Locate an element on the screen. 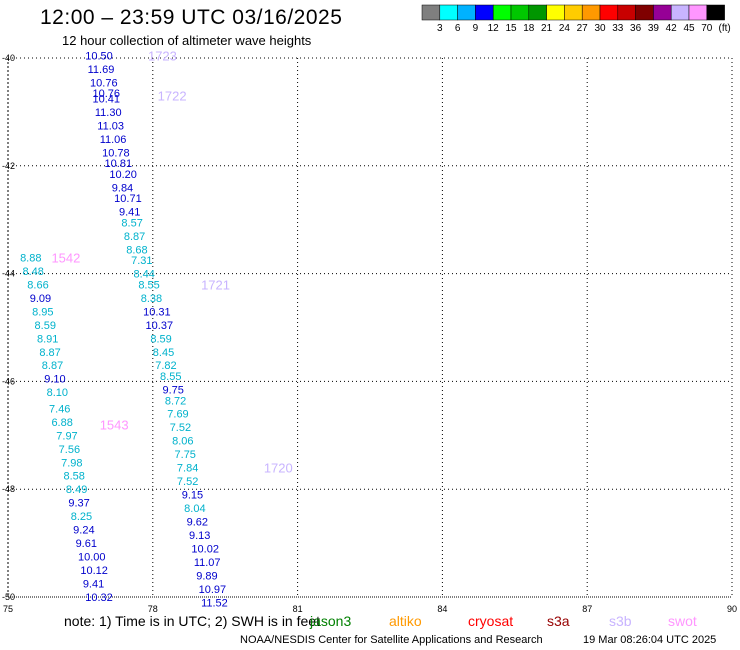 This screenshot has width=740, height=650. x-tick-label: 87 is located at coordinates (587, 609).